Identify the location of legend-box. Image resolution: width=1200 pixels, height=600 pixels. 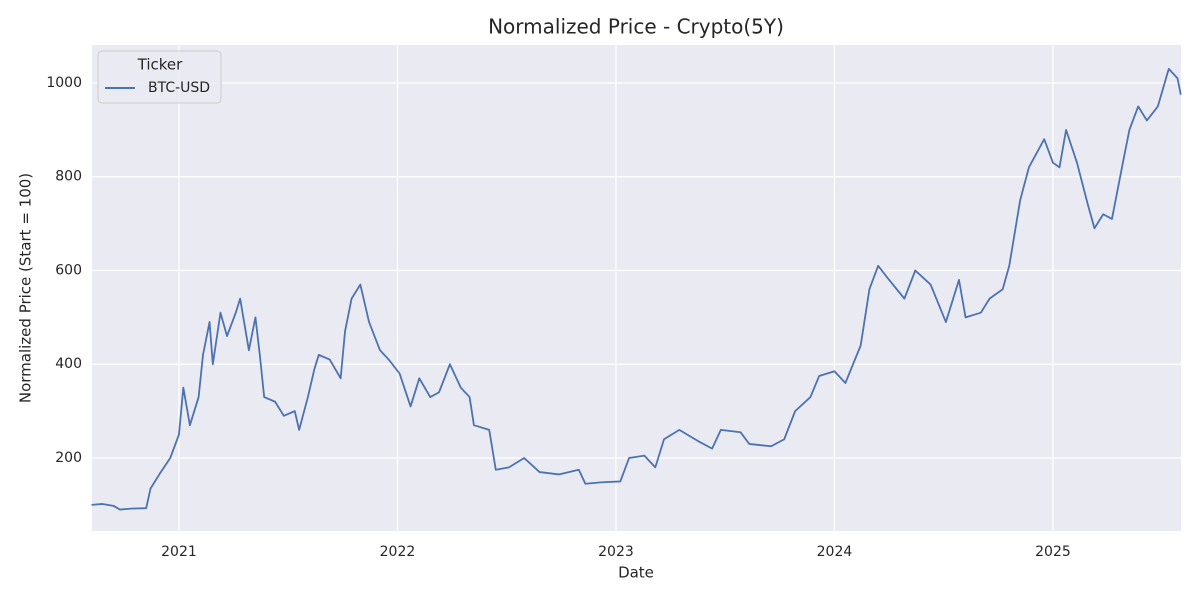
(159, 77).